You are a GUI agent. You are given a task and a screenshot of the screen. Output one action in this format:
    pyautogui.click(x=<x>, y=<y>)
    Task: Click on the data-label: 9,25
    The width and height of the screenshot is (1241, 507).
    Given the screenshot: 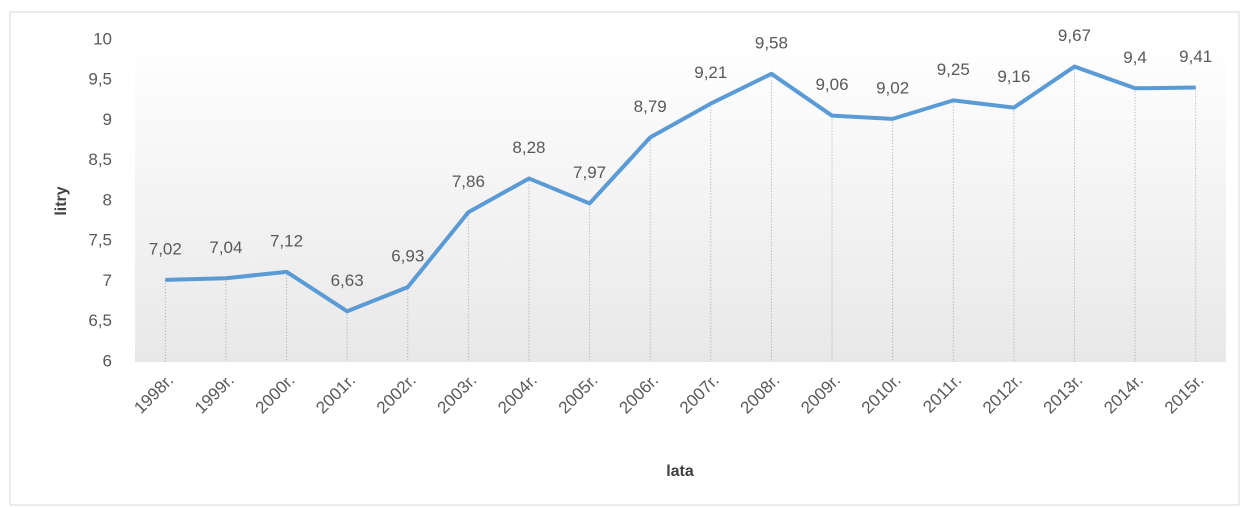 What is the action you would take?
    pyautogui.click(x=953, y=69)
    